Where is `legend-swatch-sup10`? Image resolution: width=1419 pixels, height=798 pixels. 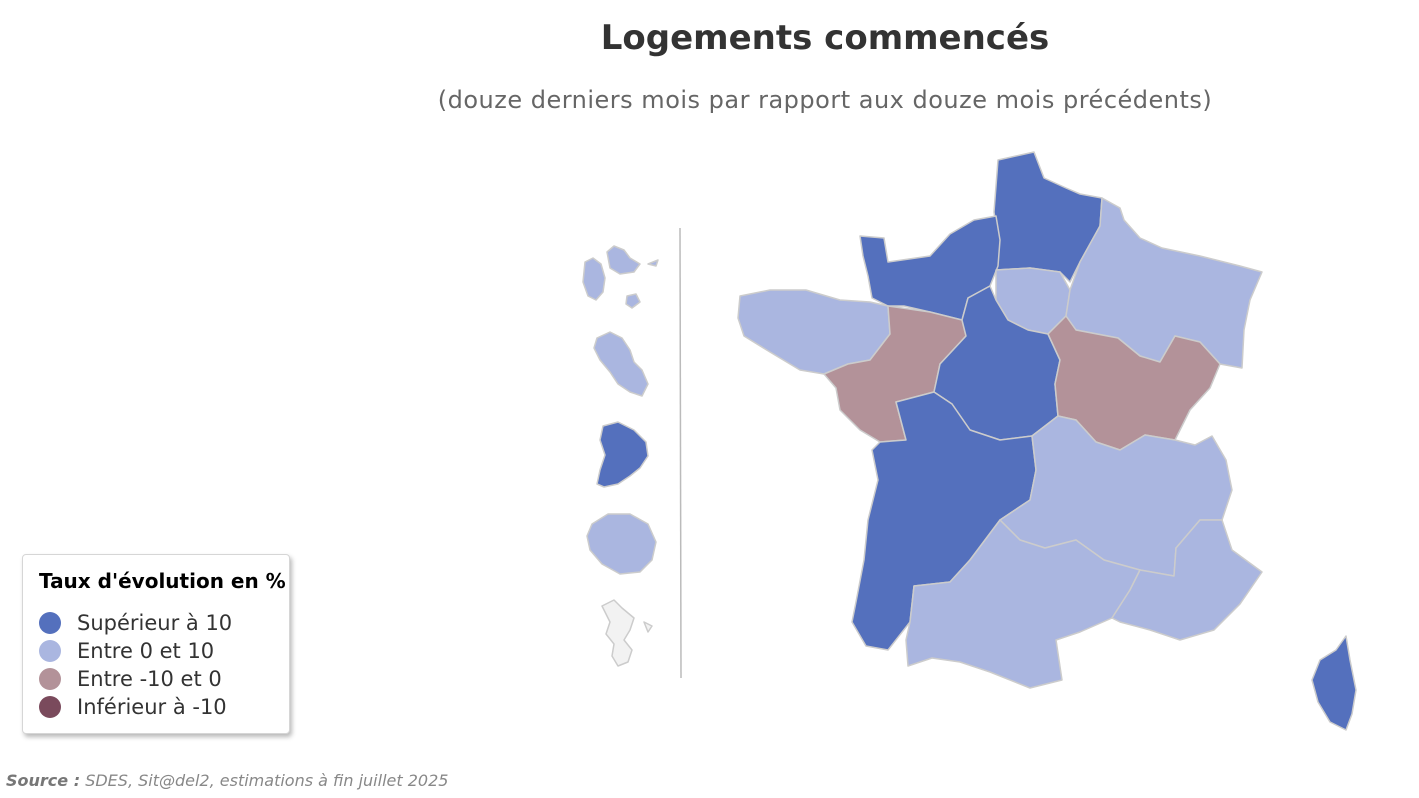
legend-swatch-sup10 is located at coordinates (50, 623).